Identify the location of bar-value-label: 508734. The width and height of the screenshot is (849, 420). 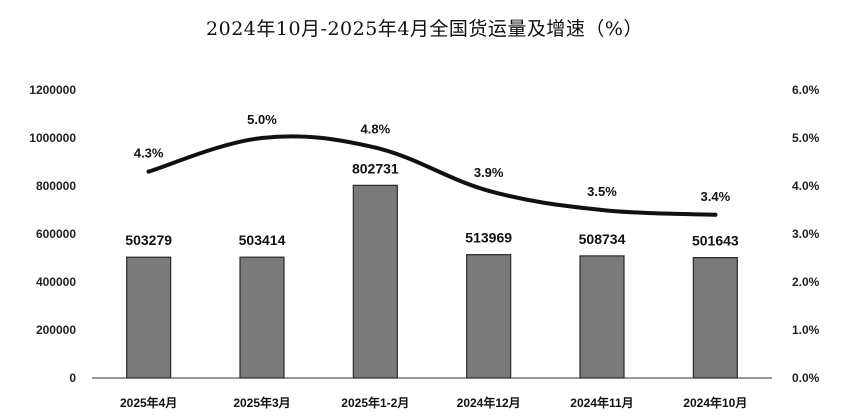
(602, 239).